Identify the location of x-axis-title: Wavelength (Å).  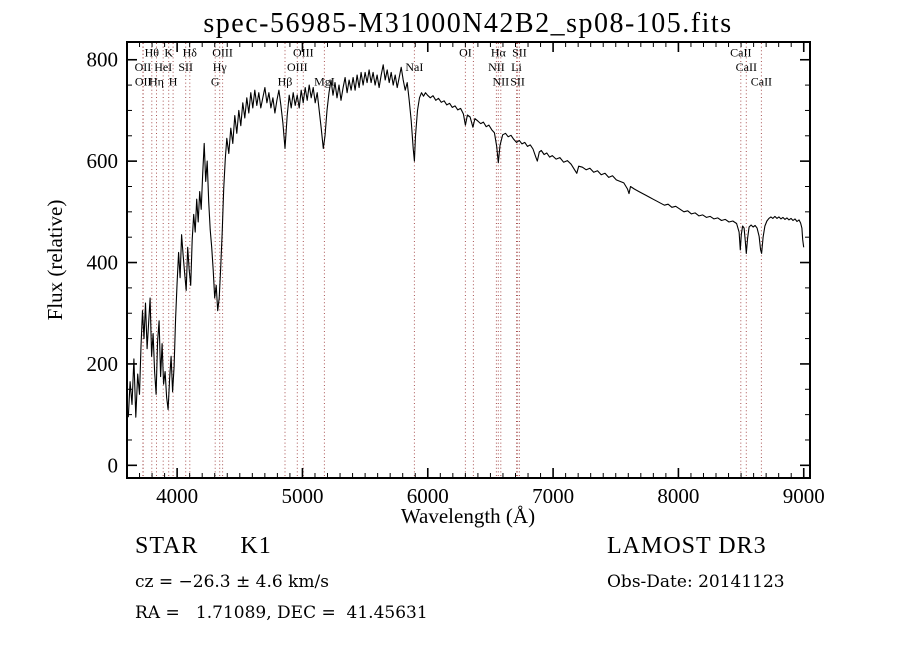
(468, 516).